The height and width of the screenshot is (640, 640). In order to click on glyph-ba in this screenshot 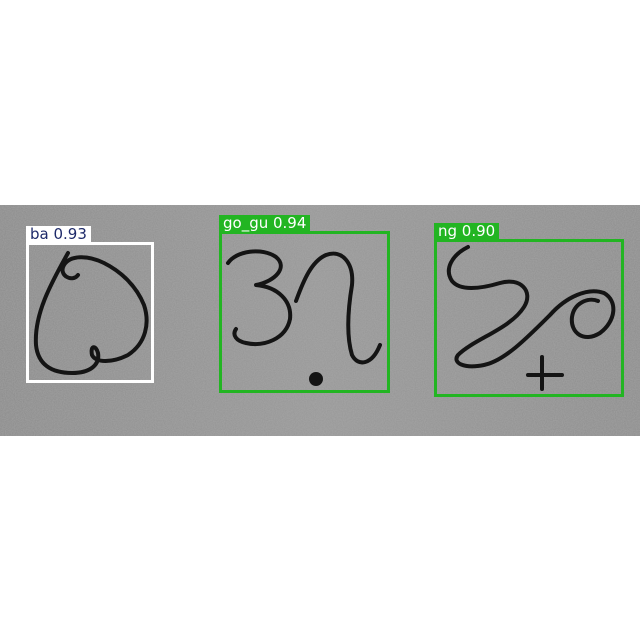, I will do `click(91, 313)`.